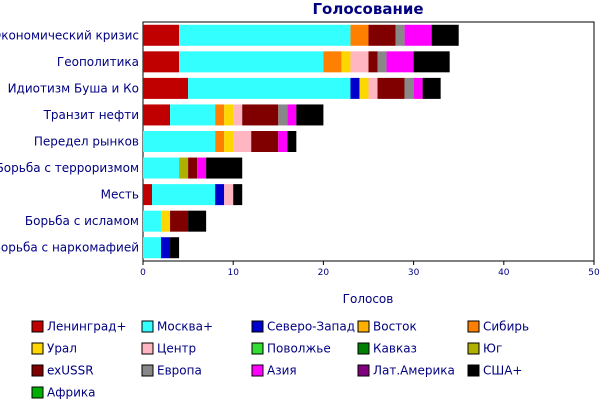 This screenshot has width=600, height=400. I want to click on legend-label: Урал, so click(62, 349).